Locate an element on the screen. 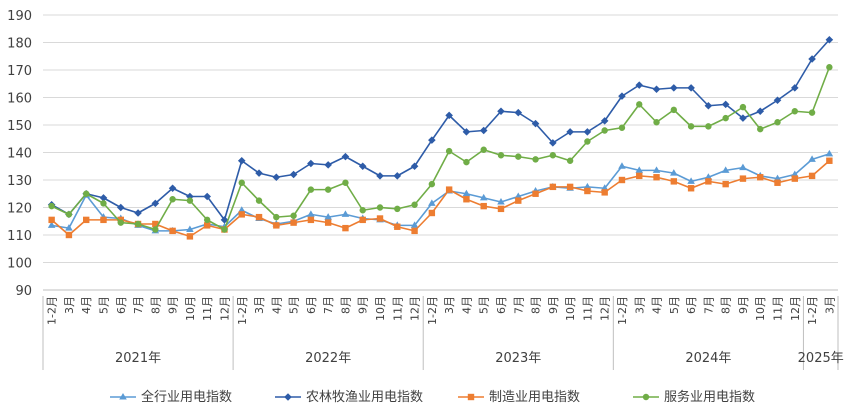 The width and height of the screenshot is (848, 413). x-tick-label: 6月 is located at coordinates (501, 305).